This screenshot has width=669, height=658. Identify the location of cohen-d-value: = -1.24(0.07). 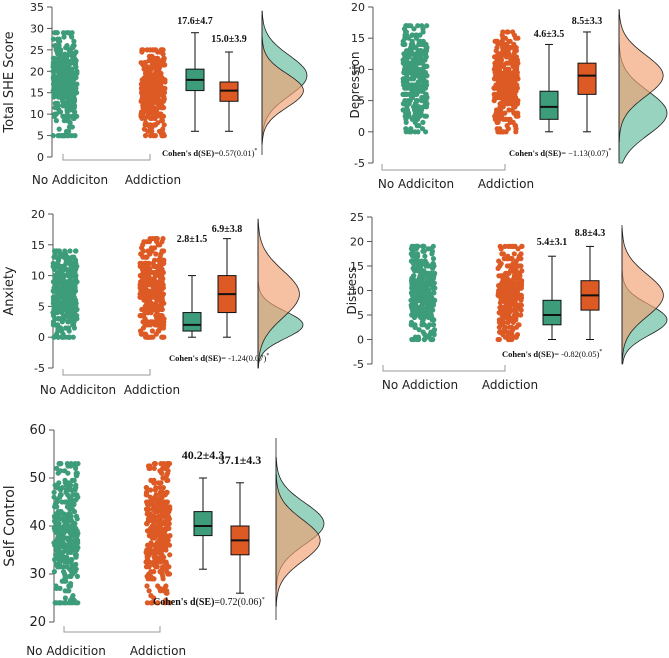
(243, 358).